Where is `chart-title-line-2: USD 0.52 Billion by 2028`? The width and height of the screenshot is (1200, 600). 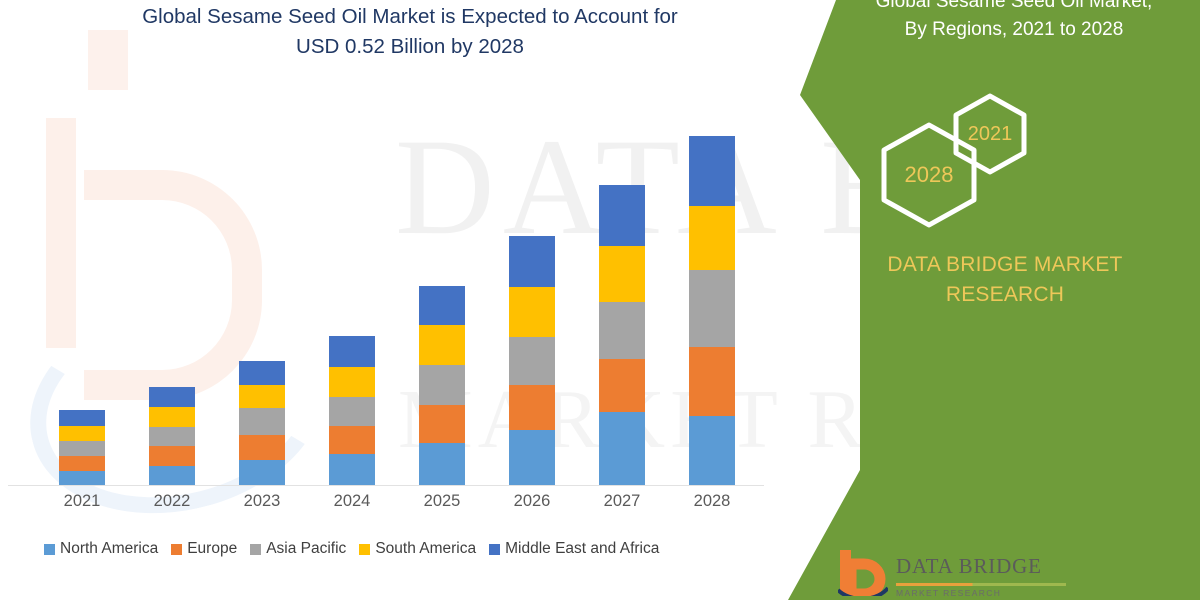
chart-title-line-2: USD 0.52 Billion by 2028 is located at coordinates (410, 46).